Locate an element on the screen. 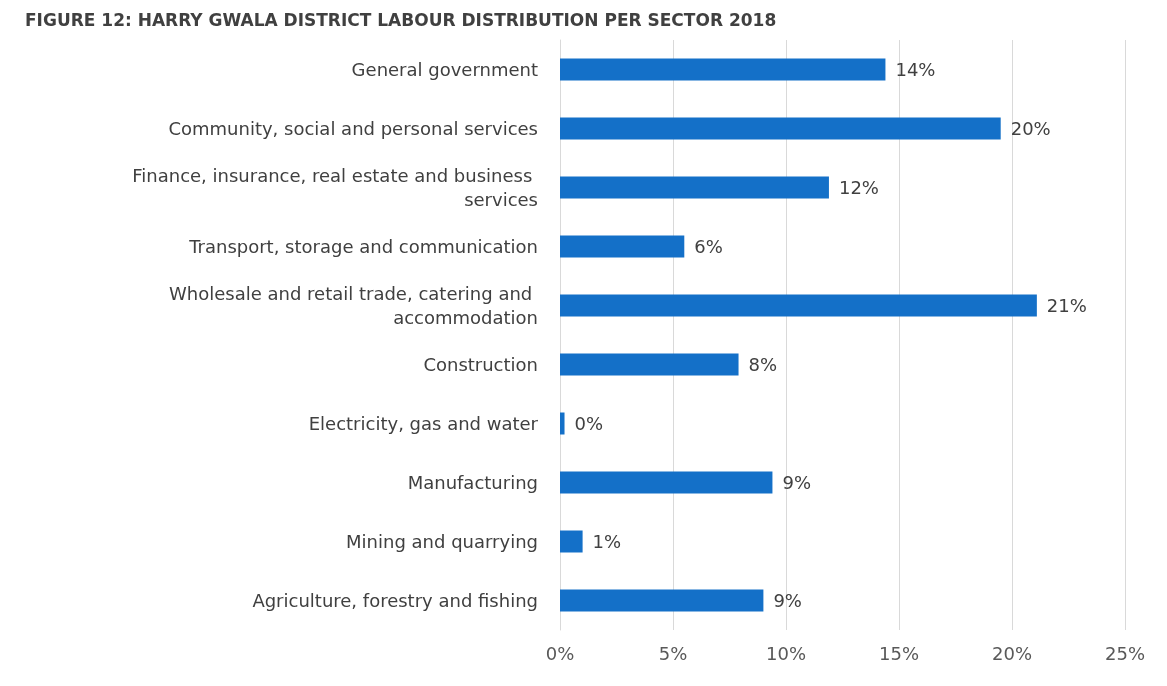  y-tick-label: Mining and quarrying is located at coordinates (442, 541).